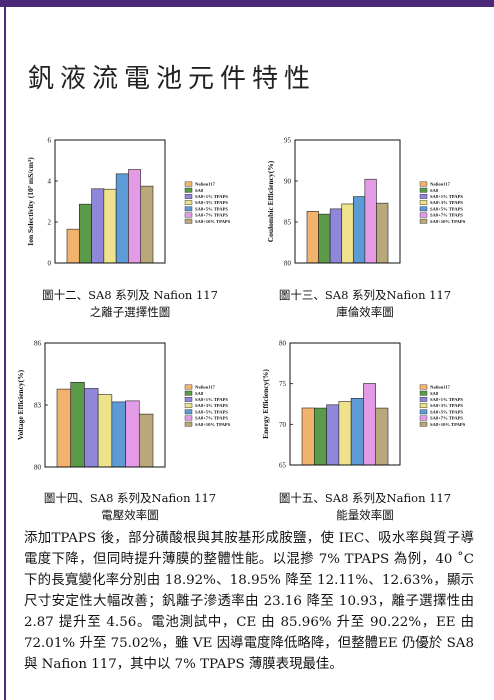  Describe the element at coordinates (265, 404) in the screenshot. I see `y-axis-label: Energy Efficiency(%)` at that location.